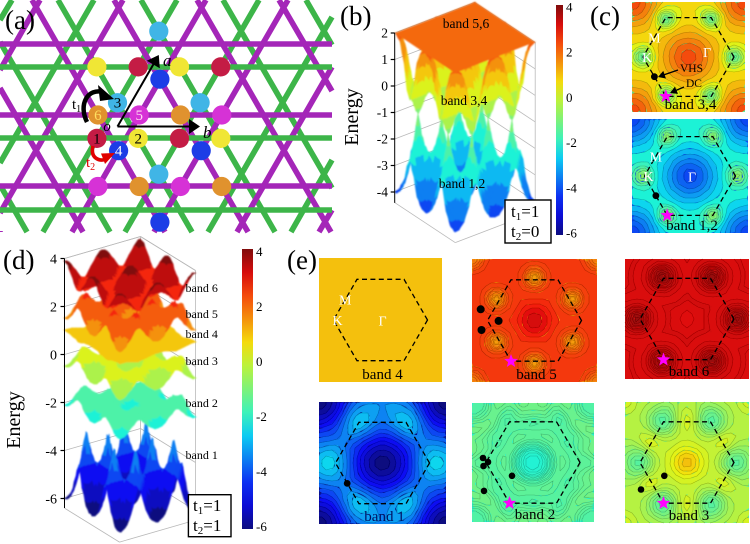 The image size is (750, 544). What do you see at coordinates (466, 23) in the screenshot?
I see `svg-text: band 5,6` at bounding box center [466, 23].